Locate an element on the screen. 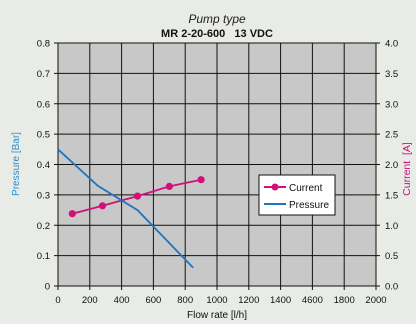 The width and height of the screenshot is (416, 324). chart-subtitle: MR 2-20-600 13 VDC is located at coordinates (217, 34).